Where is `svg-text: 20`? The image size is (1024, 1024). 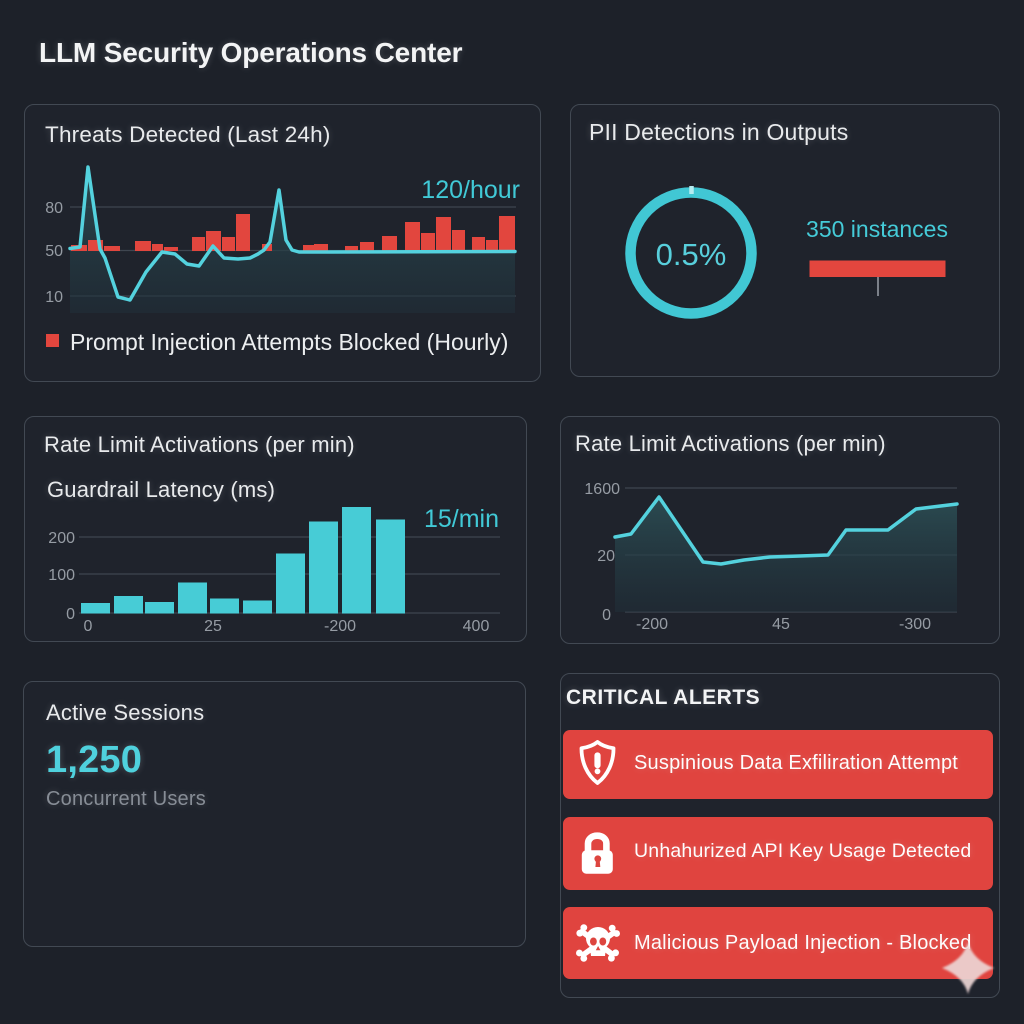 svg-text: 20 is located at coordinates (606, 556).